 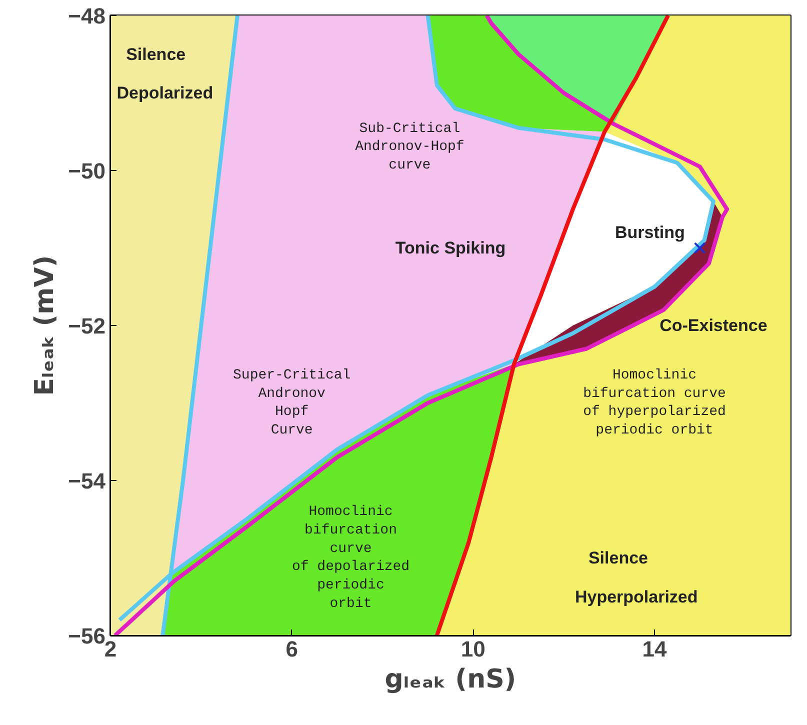 I want to click on x-axis-title: gₗₑₐₖ (nS), so click(x=450, y=679).